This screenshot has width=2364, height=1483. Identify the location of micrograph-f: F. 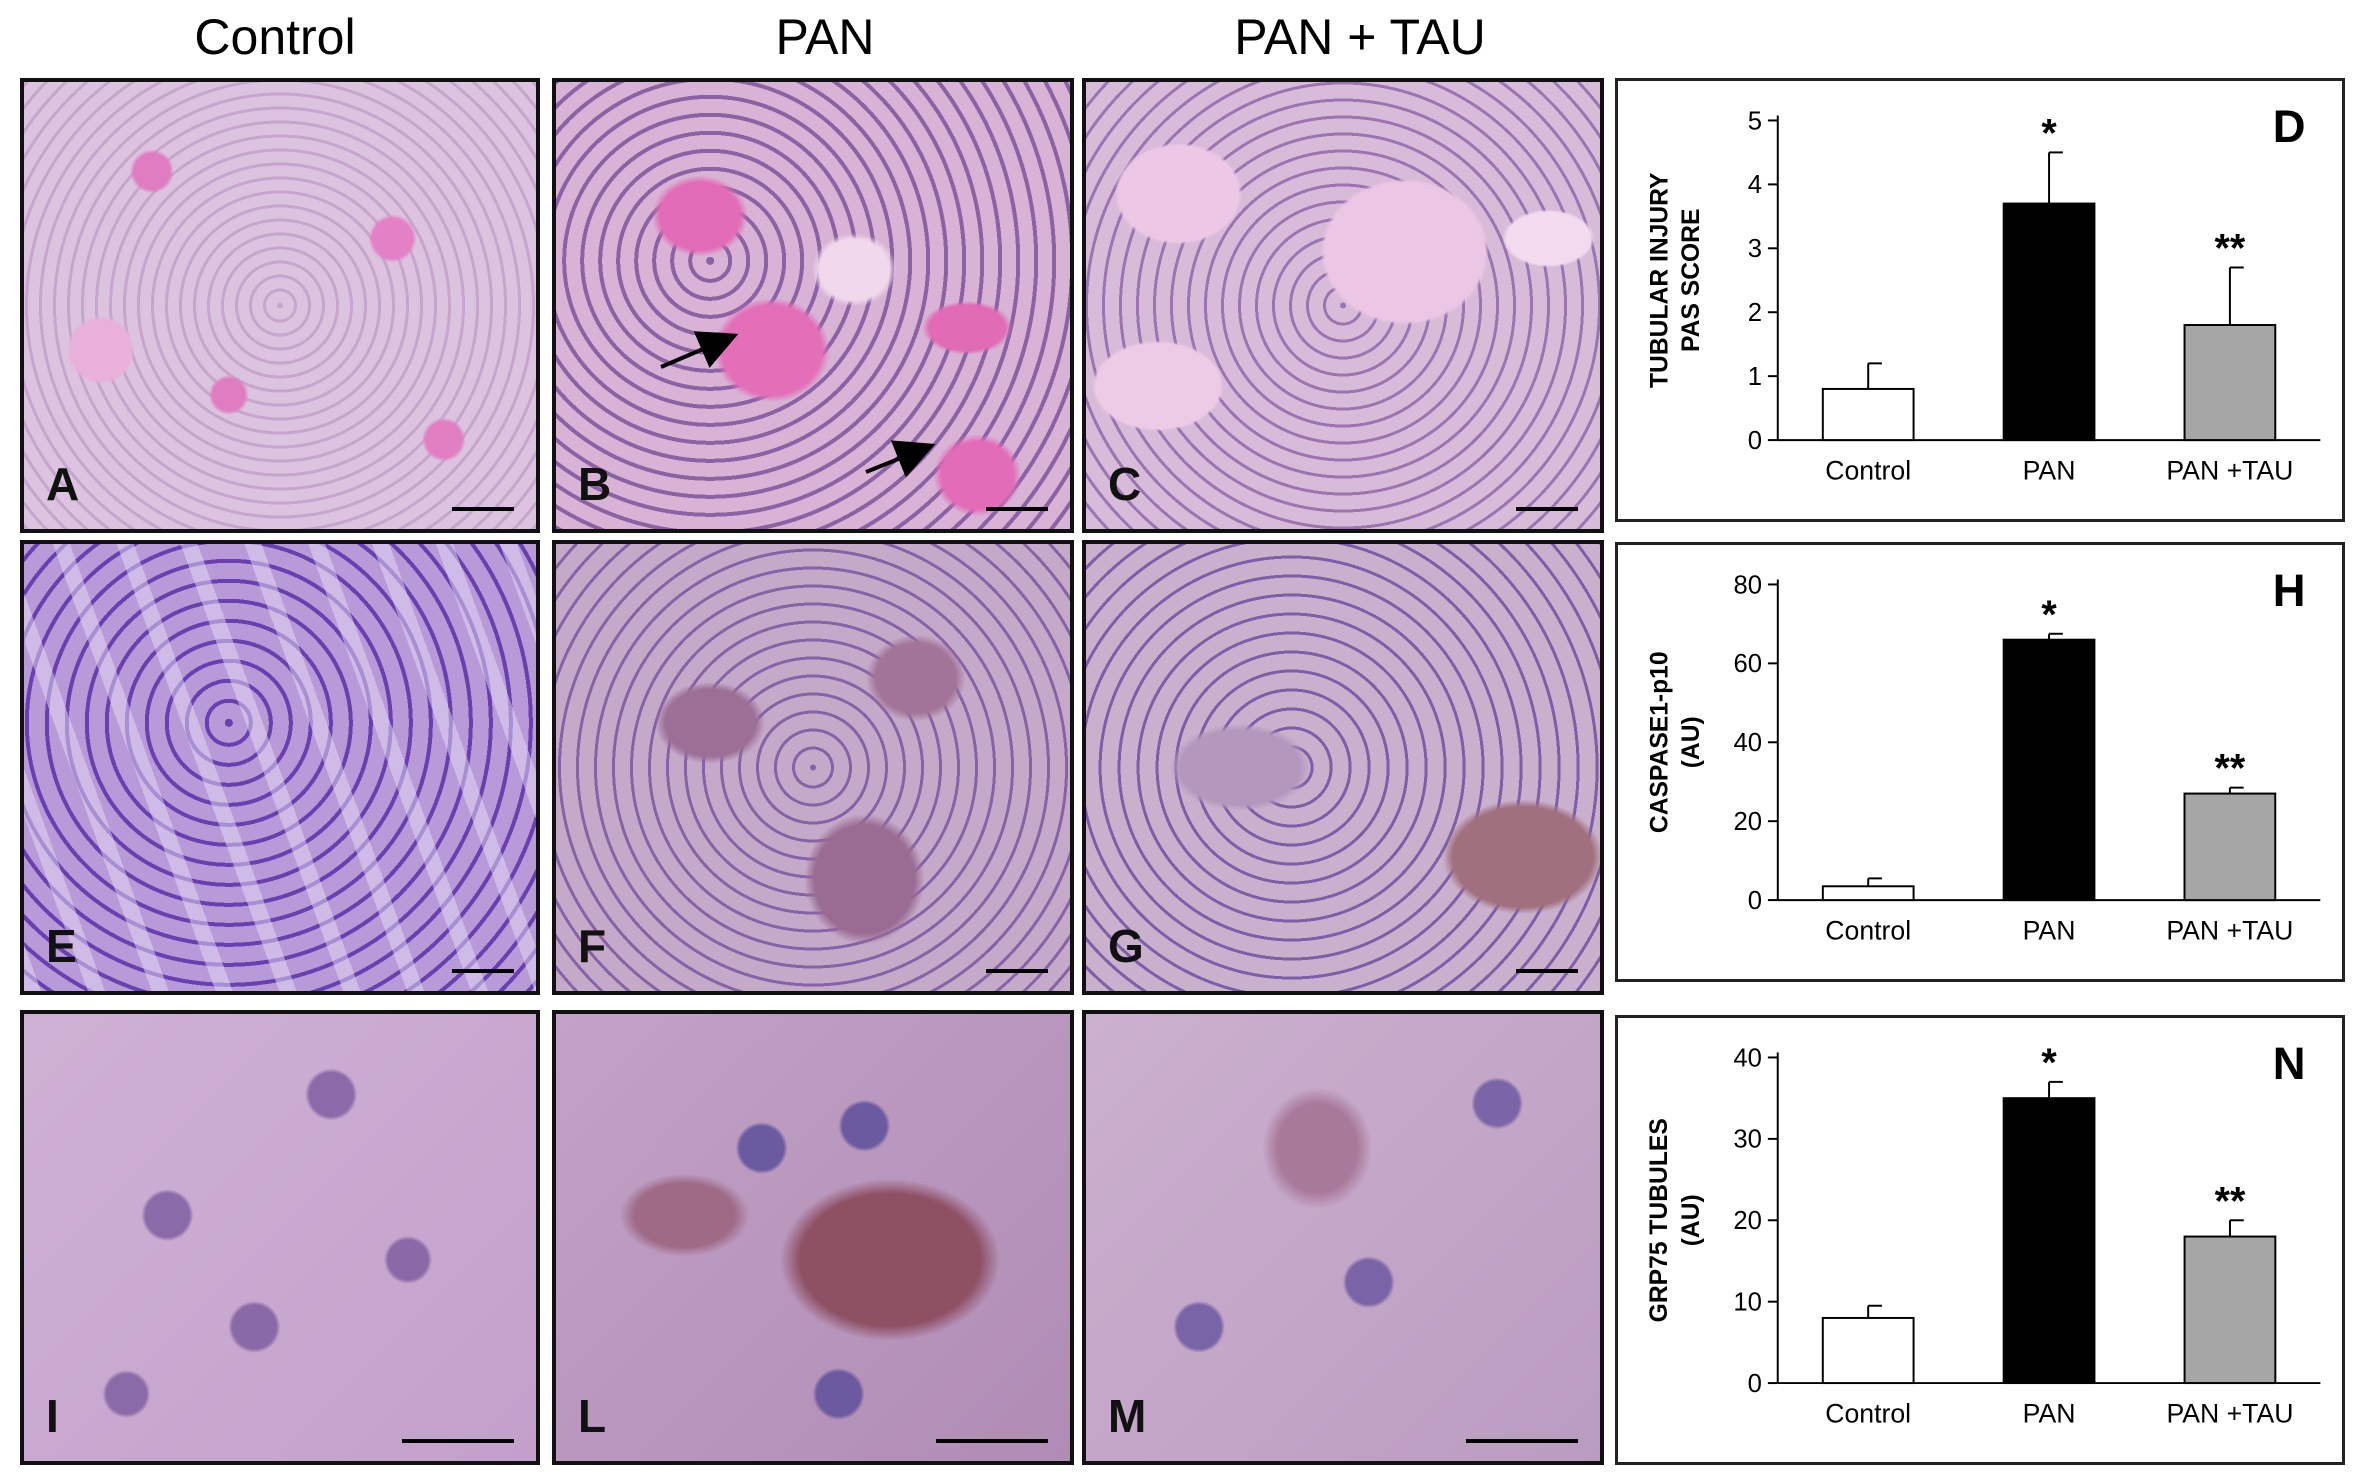
(813, 767).